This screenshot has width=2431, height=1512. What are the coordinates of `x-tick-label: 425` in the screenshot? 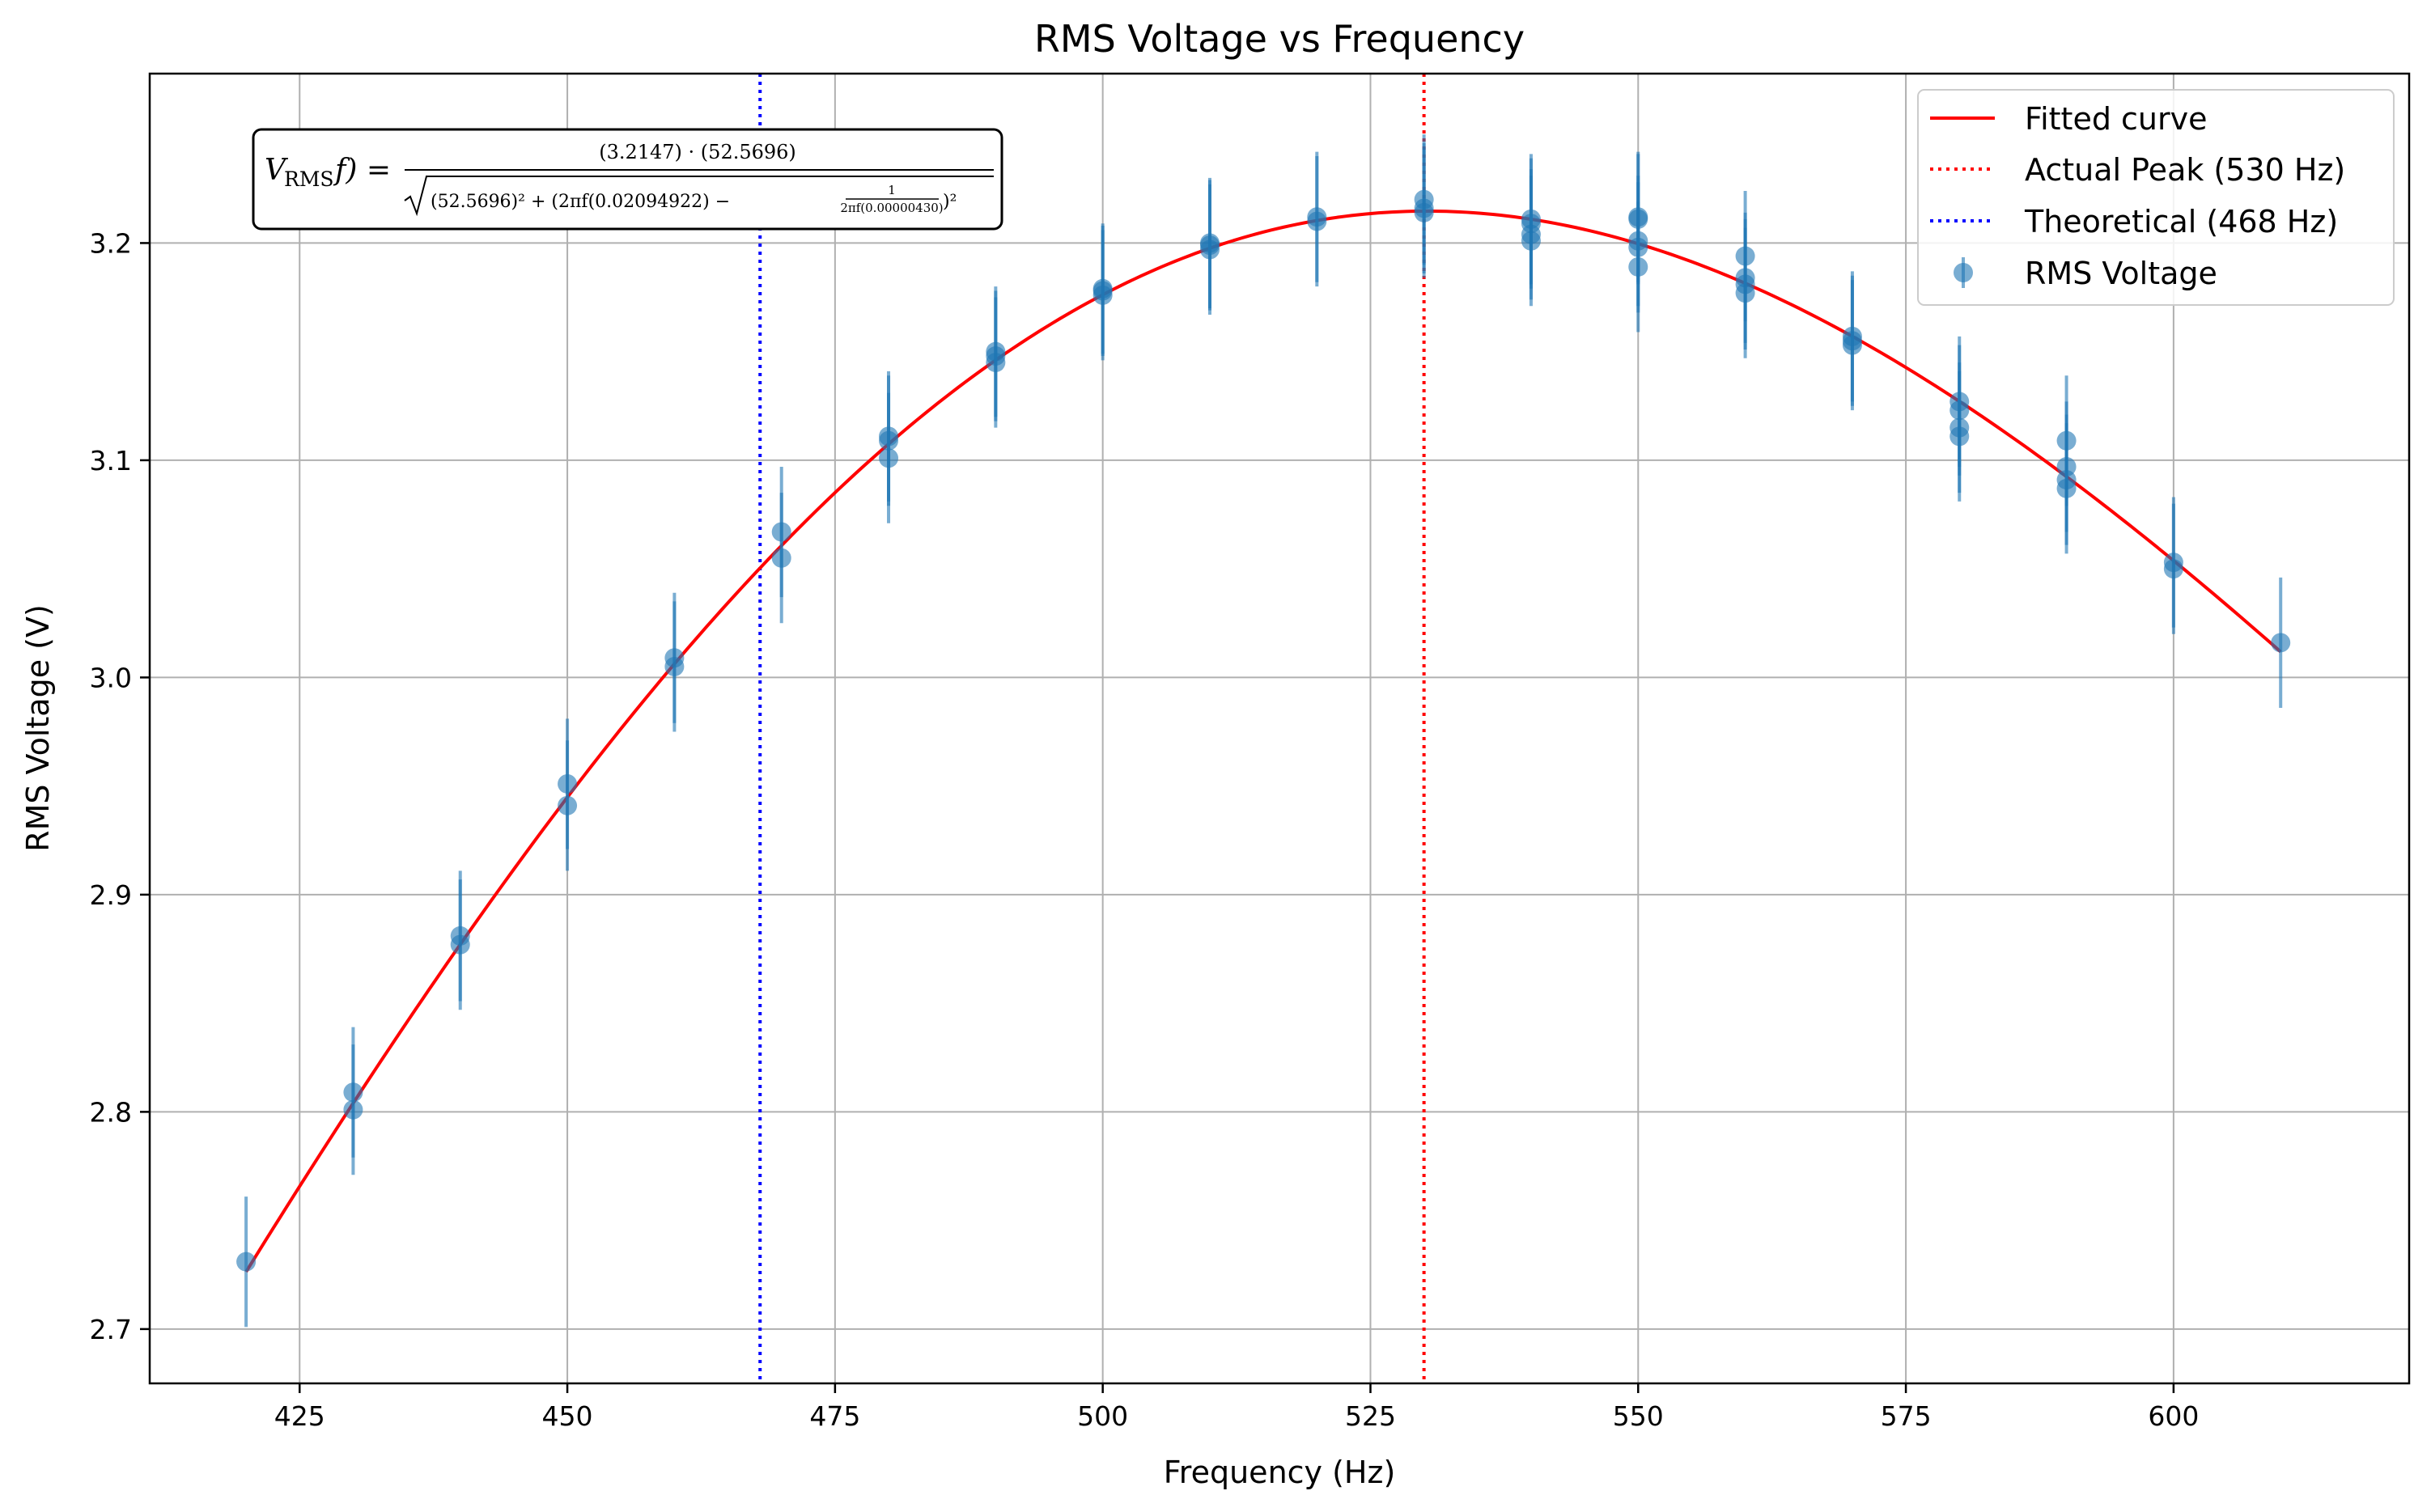 It's located at (300, 1416).